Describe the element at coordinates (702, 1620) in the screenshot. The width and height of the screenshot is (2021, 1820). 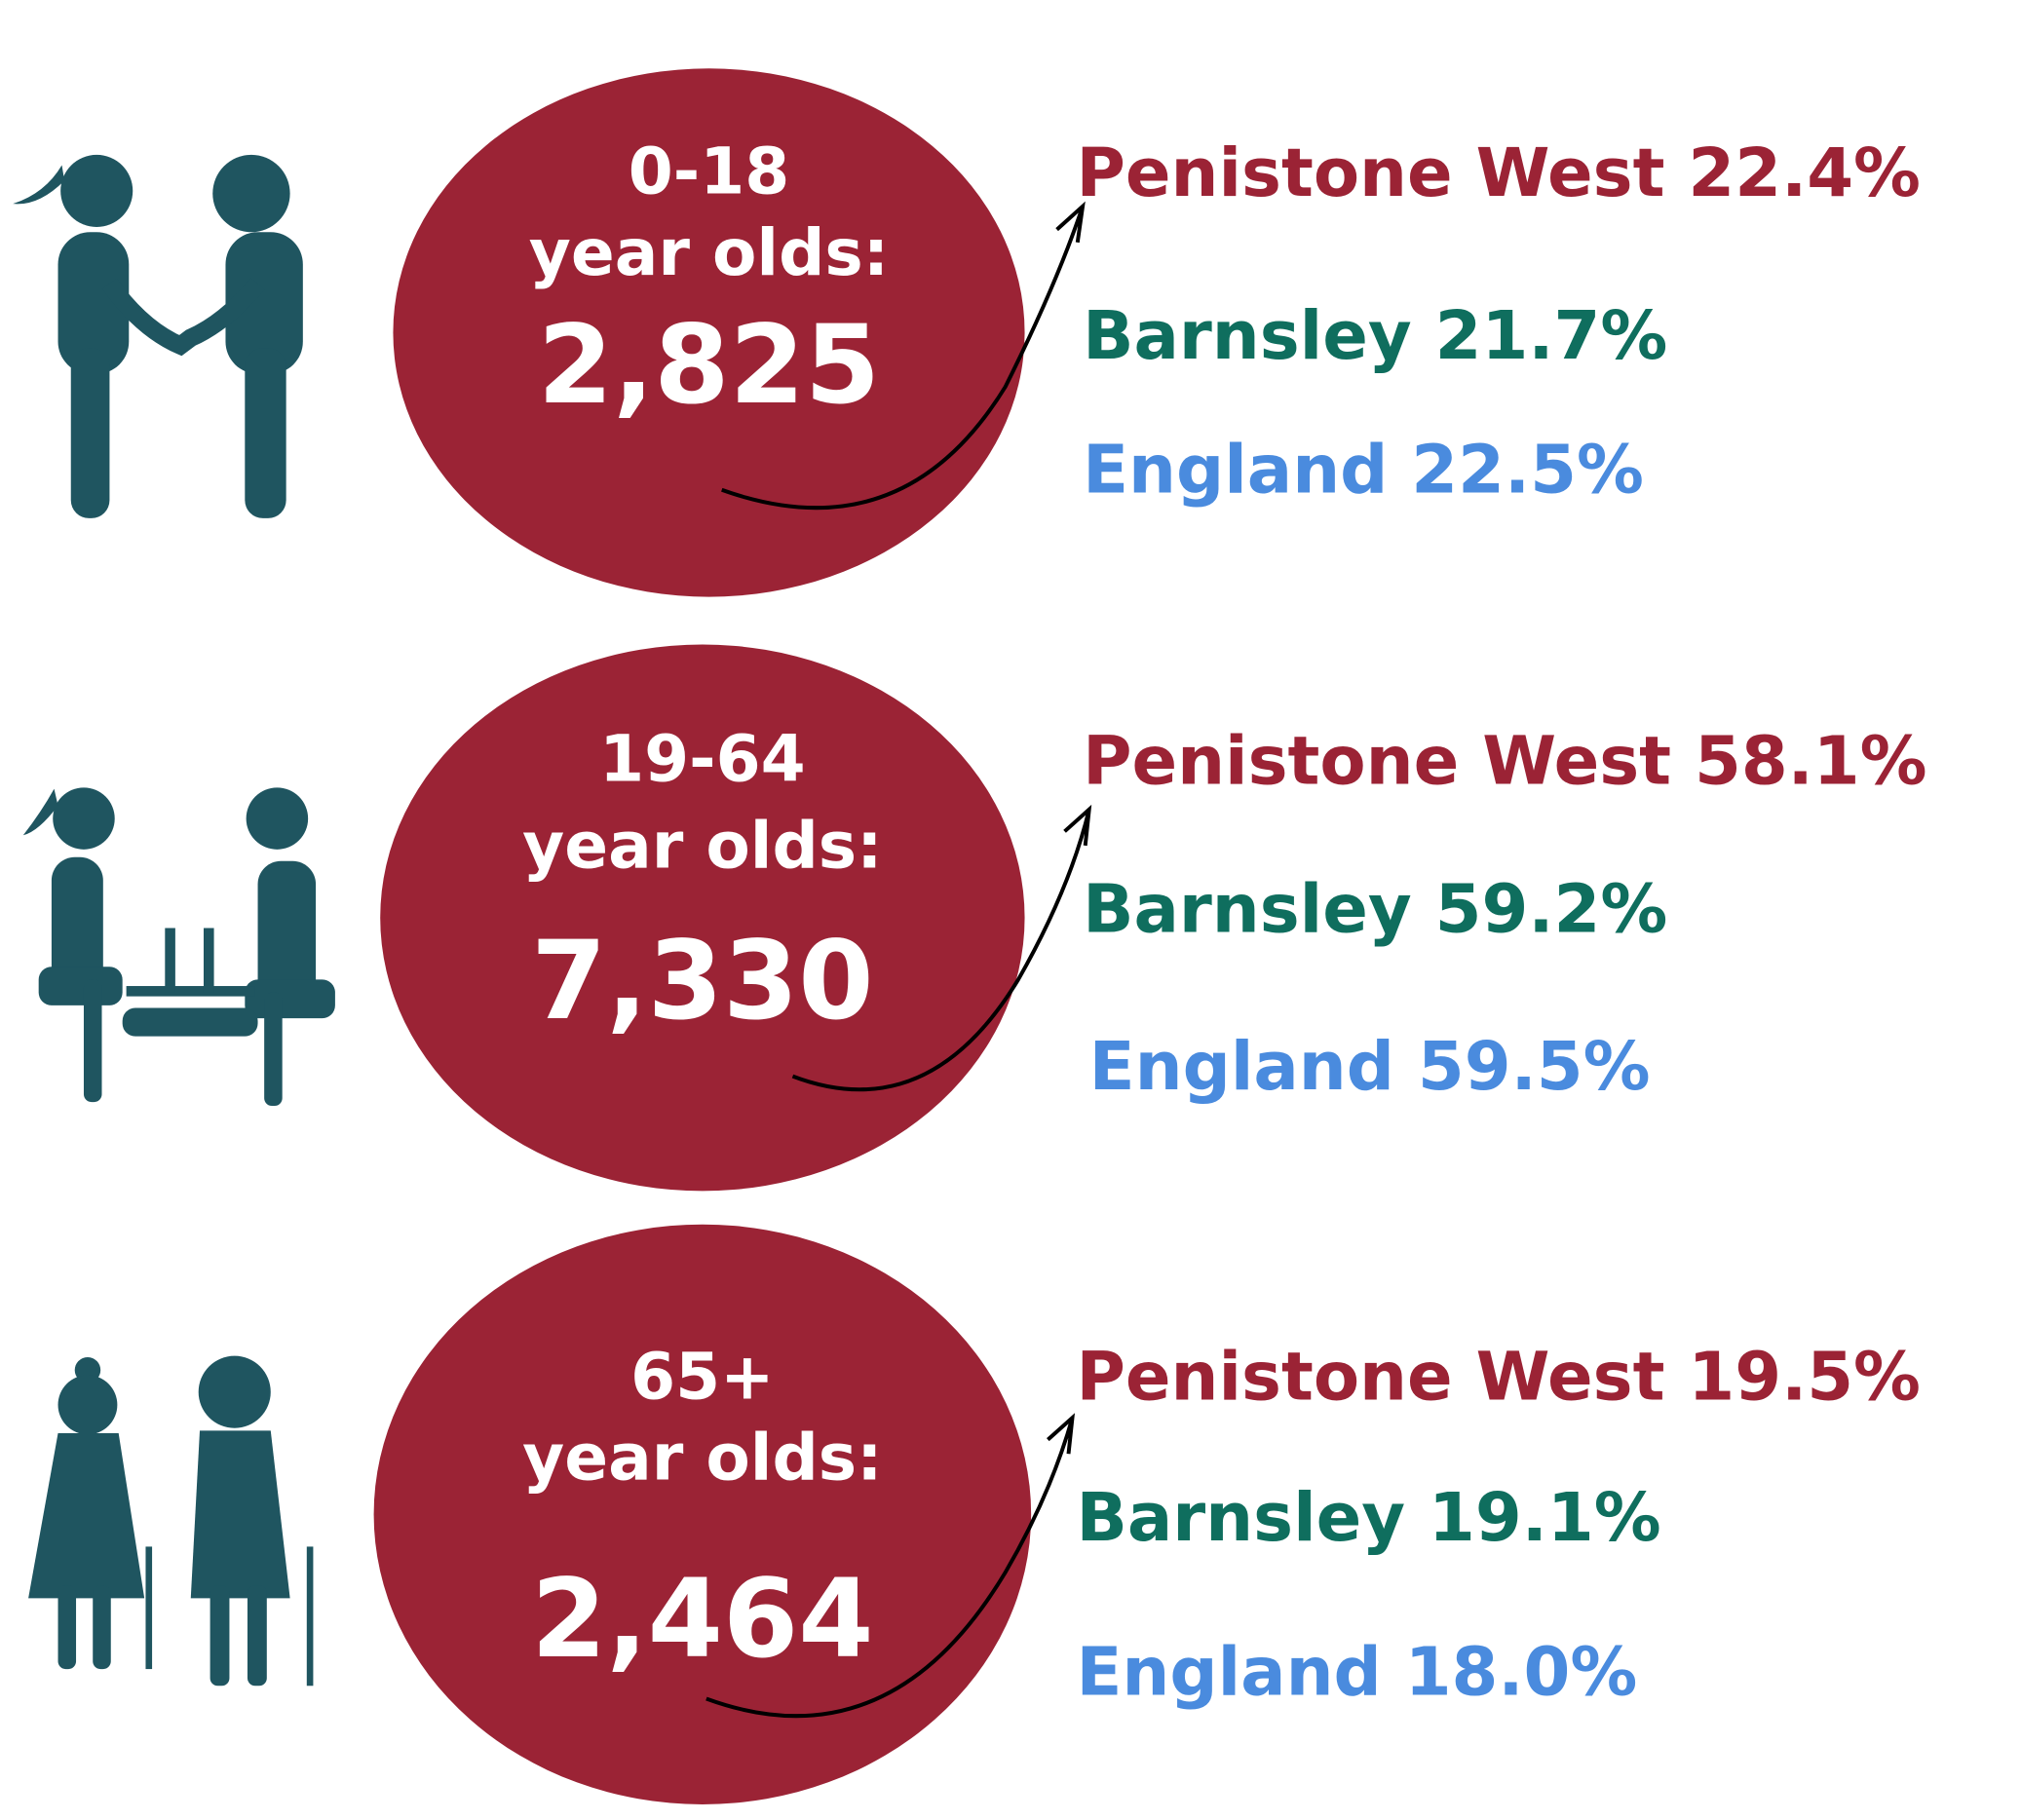
I see `count: 2,464` at that location.